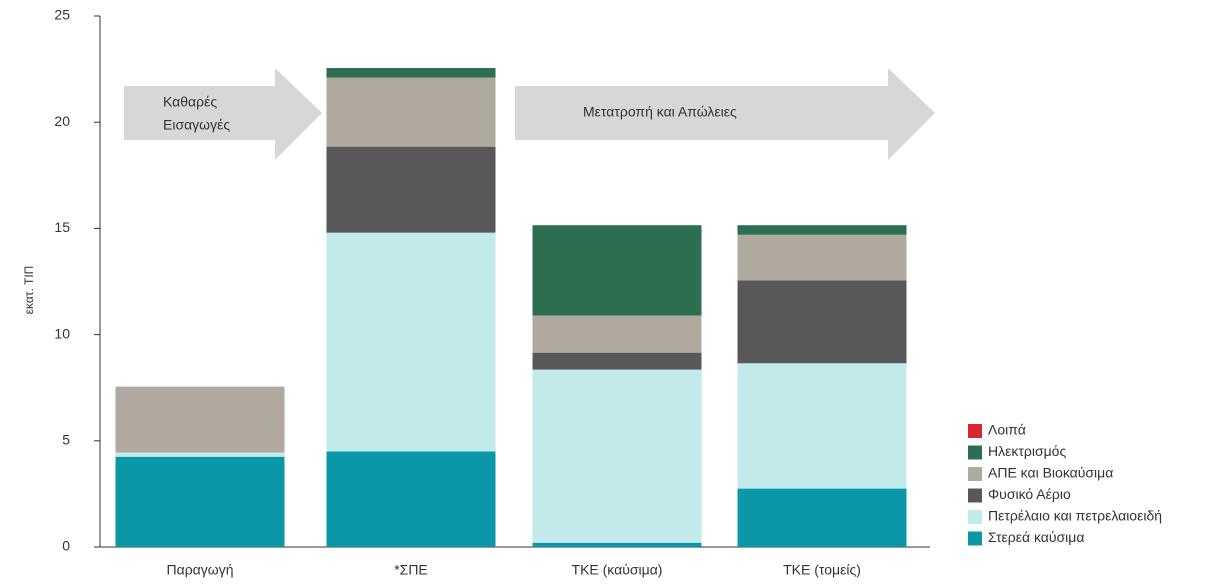 This screenshot has width=1223, height=588. I want to click on legend-label: ΑΠΕ και Βιοκαύσιμα, so click(1050, 473).